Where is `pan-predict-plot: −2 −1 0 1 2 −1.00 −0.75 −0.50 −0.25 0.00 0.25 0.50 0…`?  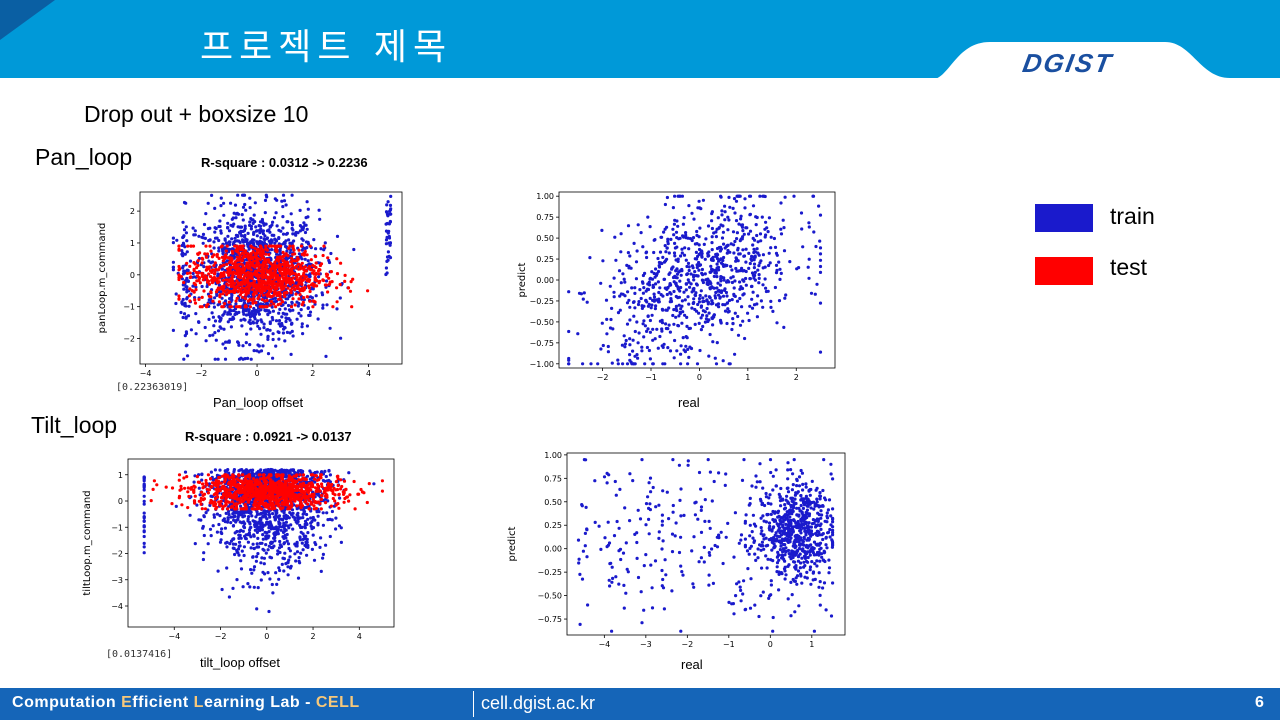 pan-predict-plot: −2 −1 0 1 2 −1.00 −0.75 −0.50 −0.25 0.00 0.25 0.50 0… is located at coordinates (680, 290).